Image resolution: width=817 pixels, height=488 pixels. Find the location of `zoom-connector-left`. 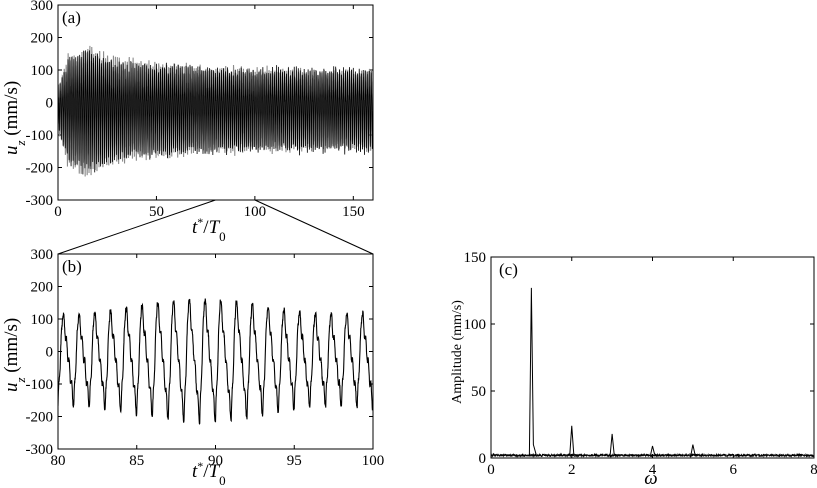

zoom-connector-left is located at coordinates (136, 227).